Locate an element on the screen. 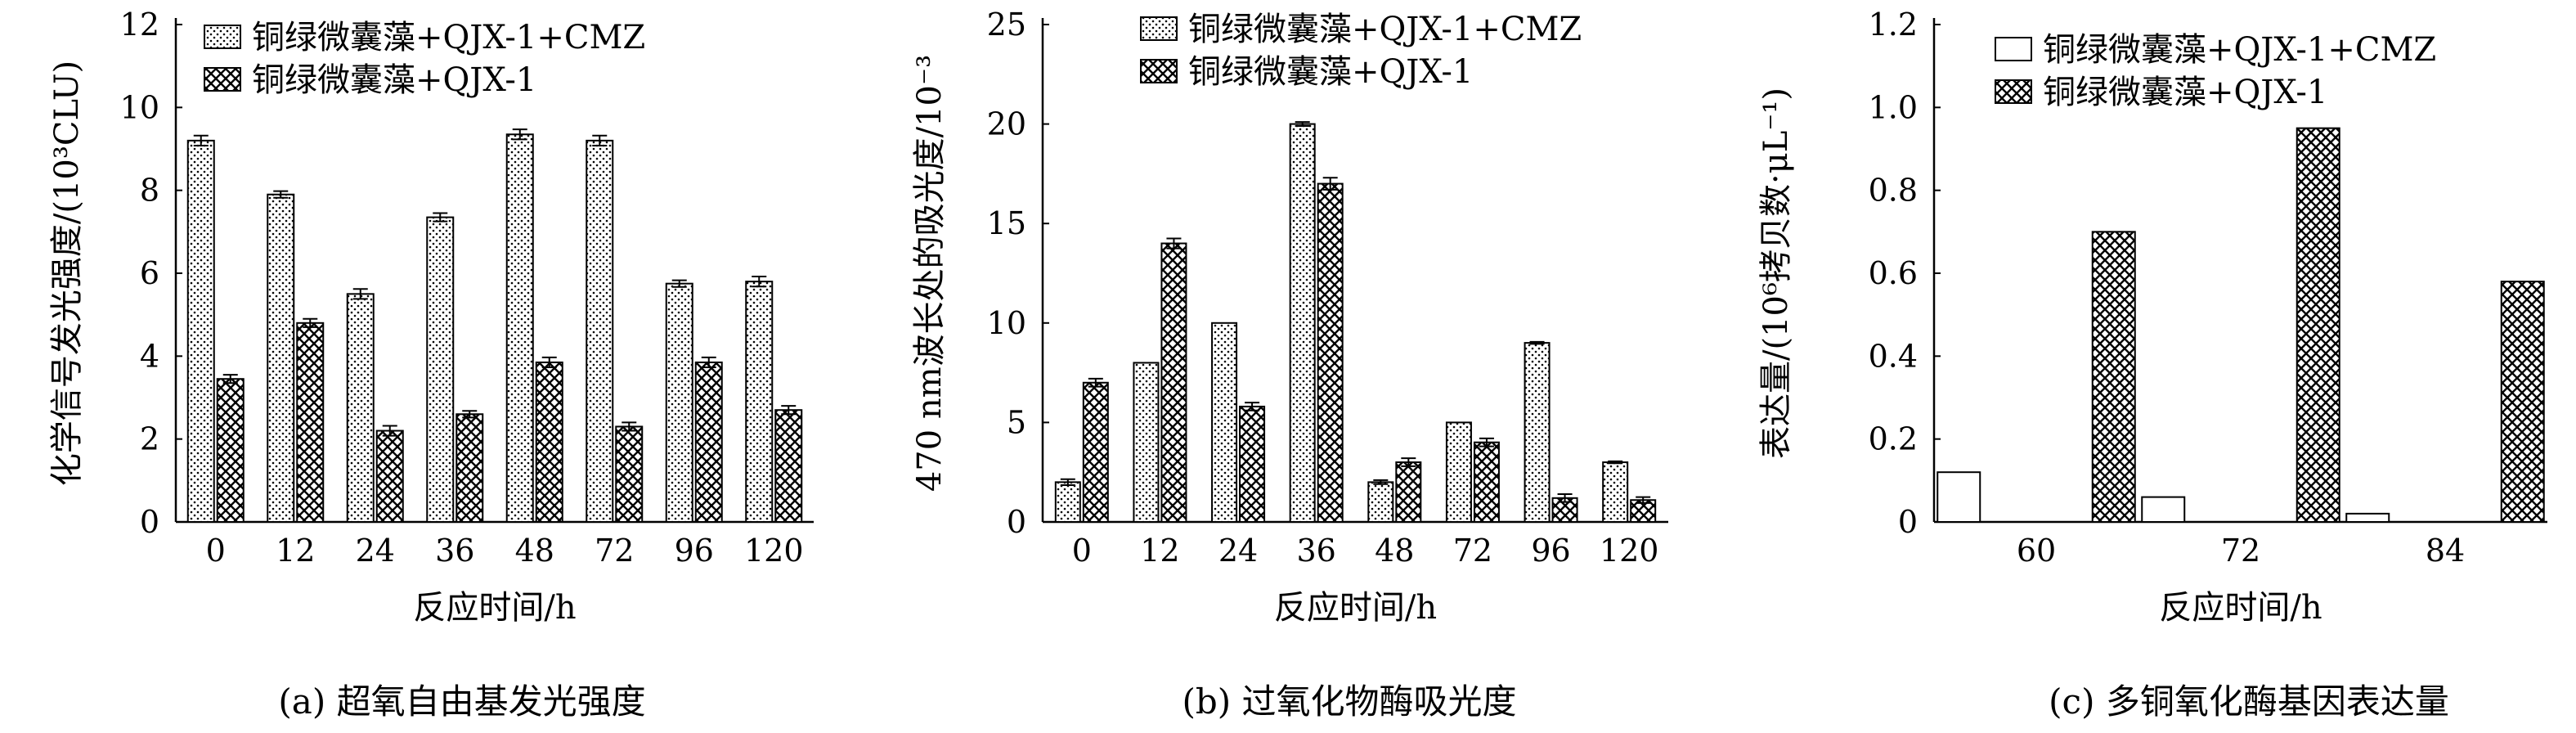 The width and height of the screenshot is (2576, 733). y-axis-title: 470 nm波长处的吸光度/10⁻³ is located at coordinates (930, 273).